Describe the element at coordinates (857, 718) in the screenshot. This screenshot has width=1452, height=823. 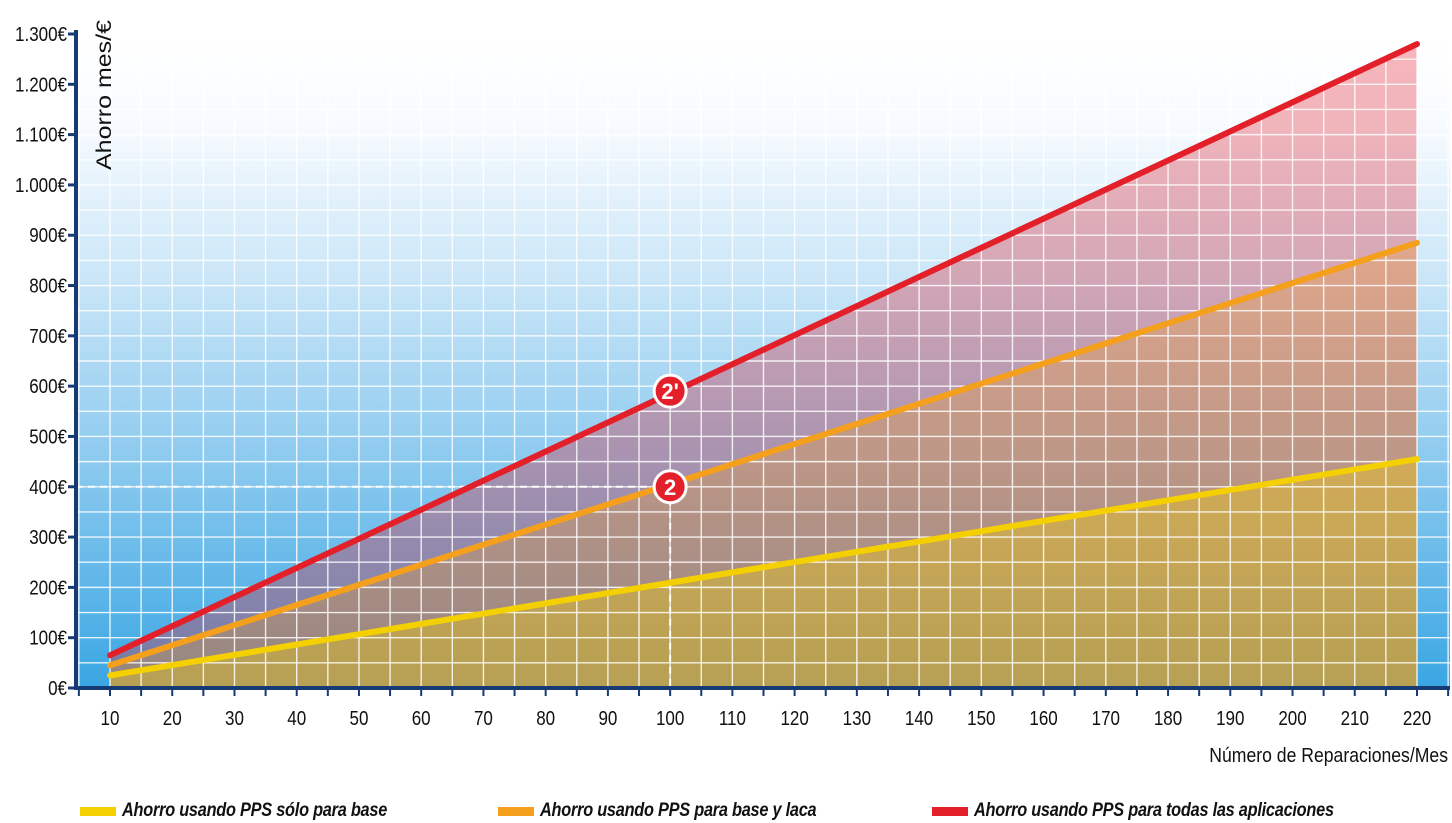
I see `x-tick-label: 130` at that location.